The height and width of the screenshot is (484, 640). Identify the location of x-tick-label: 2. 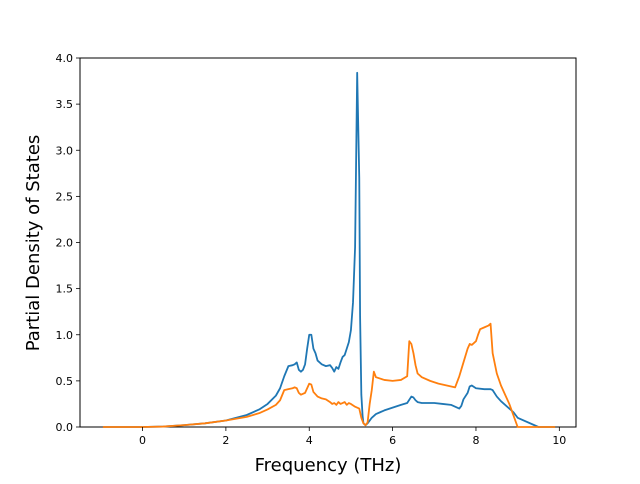
(225, 440).